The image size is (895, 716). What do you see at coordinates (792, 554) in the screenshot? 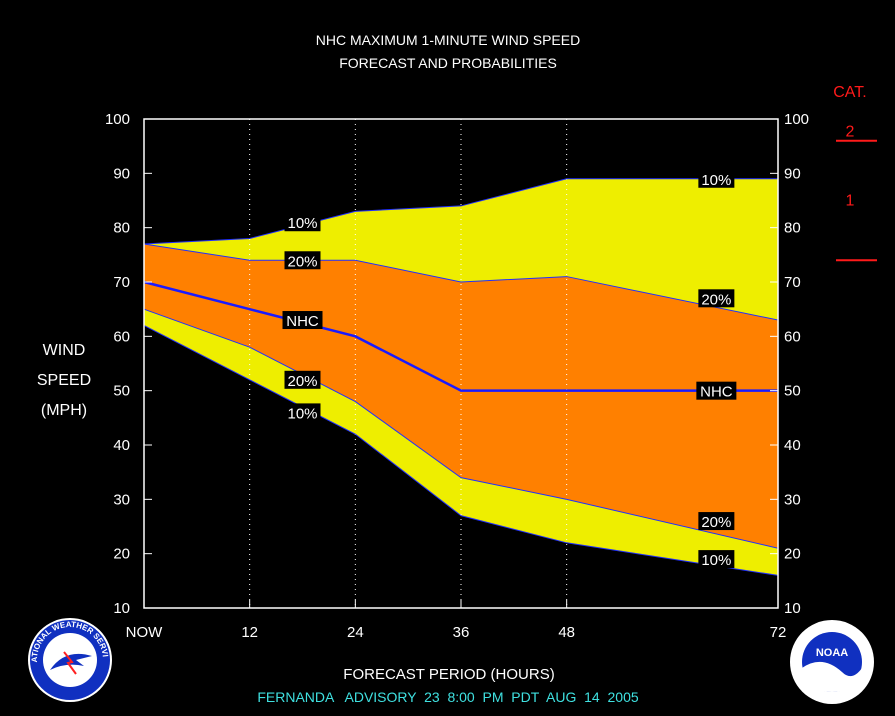
I see `y-tick-label-right: 20` at bounding box center [792, 554].